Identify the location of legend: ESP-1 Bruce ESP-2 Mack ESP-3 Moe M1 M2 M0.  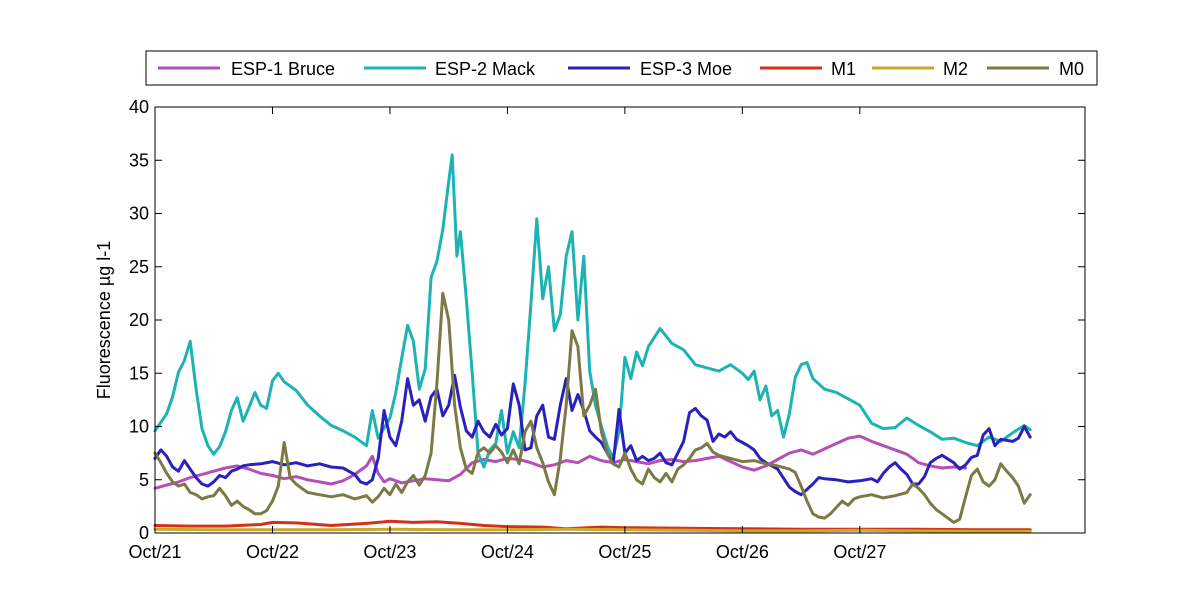
(621, 68).